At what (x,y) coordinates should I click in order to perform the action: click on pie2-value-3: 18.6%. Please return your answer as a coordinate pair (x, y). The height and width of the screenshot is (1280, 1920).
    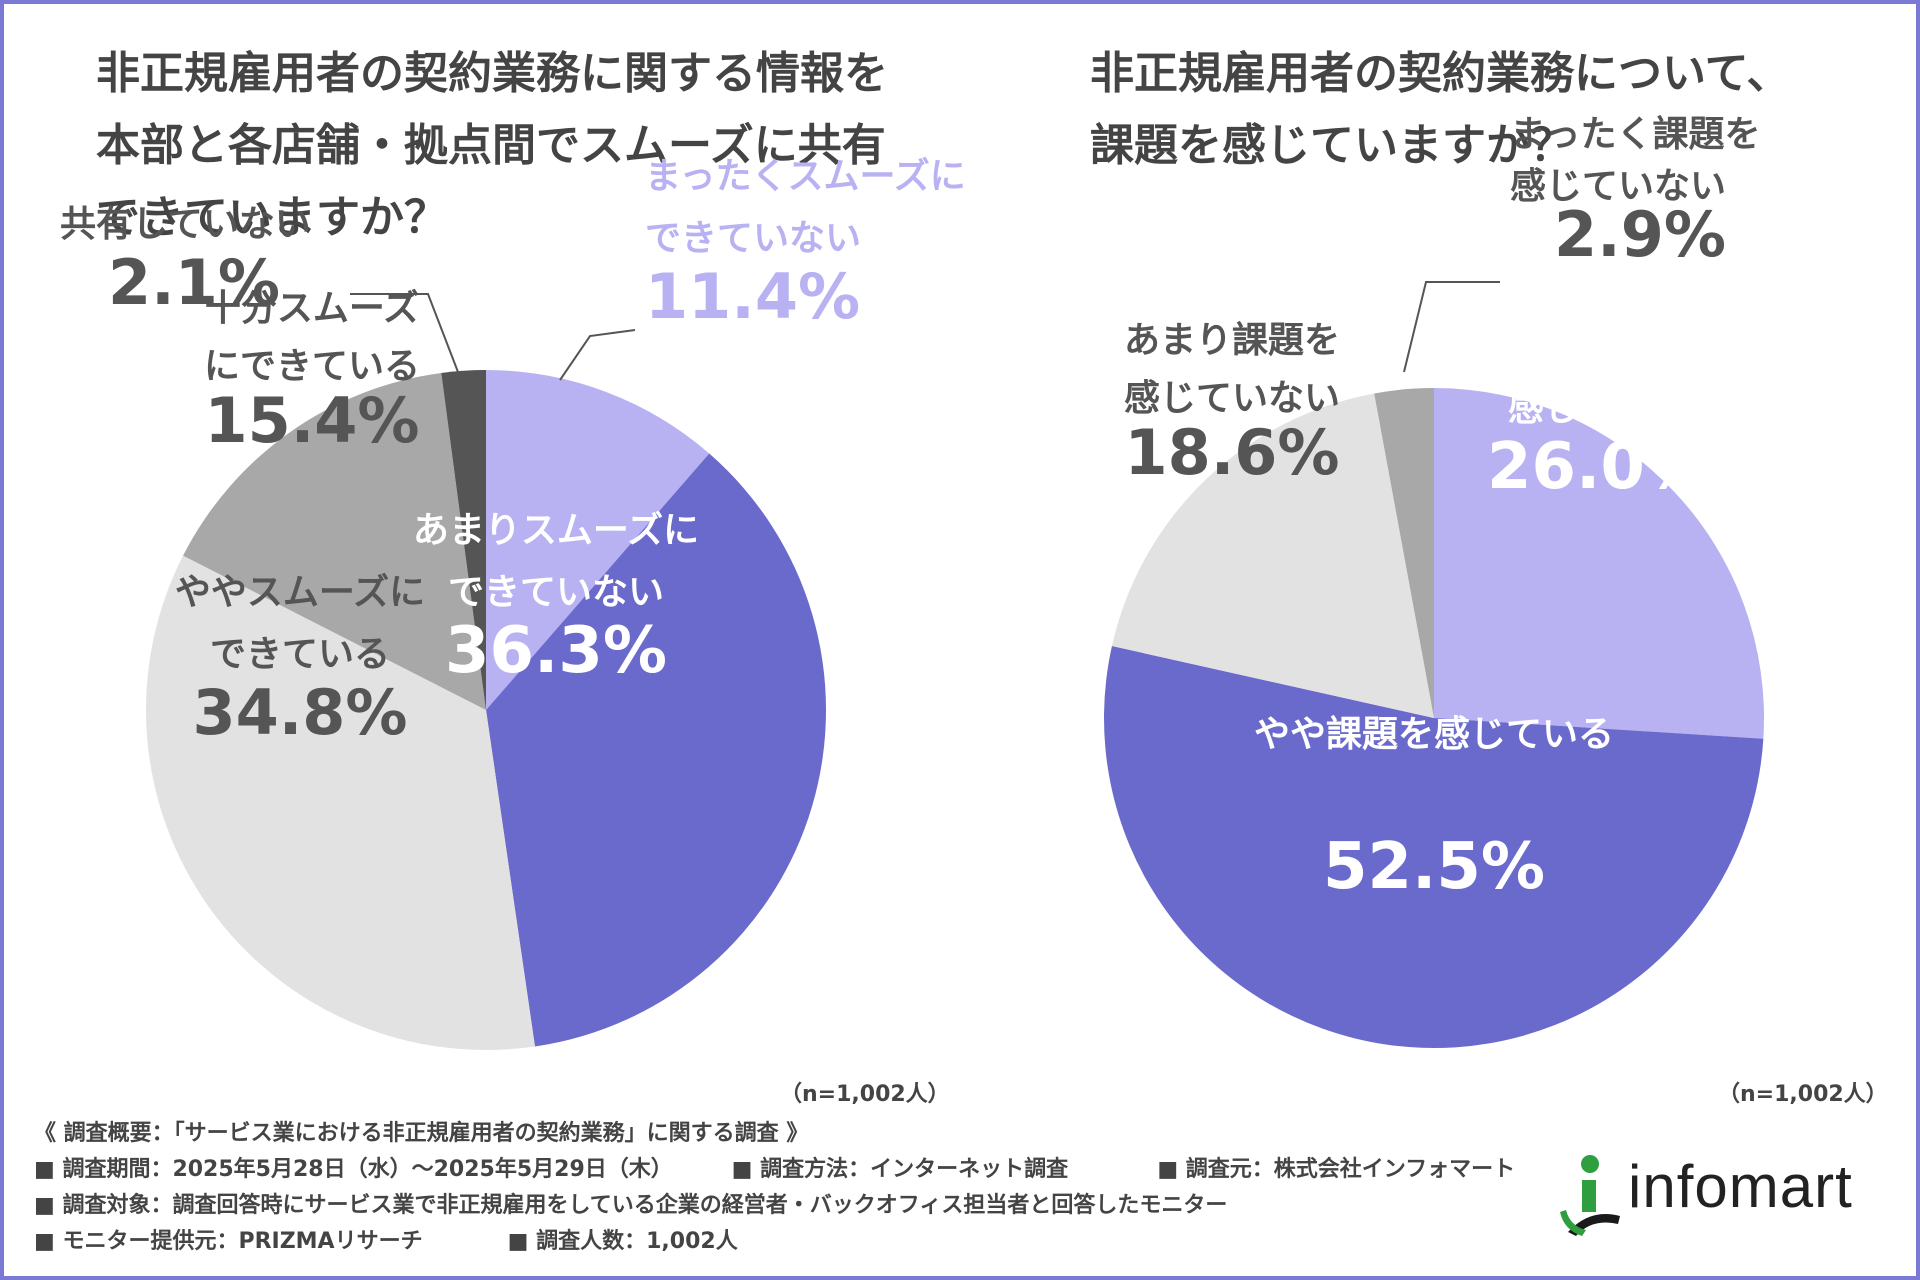
    Looking at the image, I should click on (1231, 452).